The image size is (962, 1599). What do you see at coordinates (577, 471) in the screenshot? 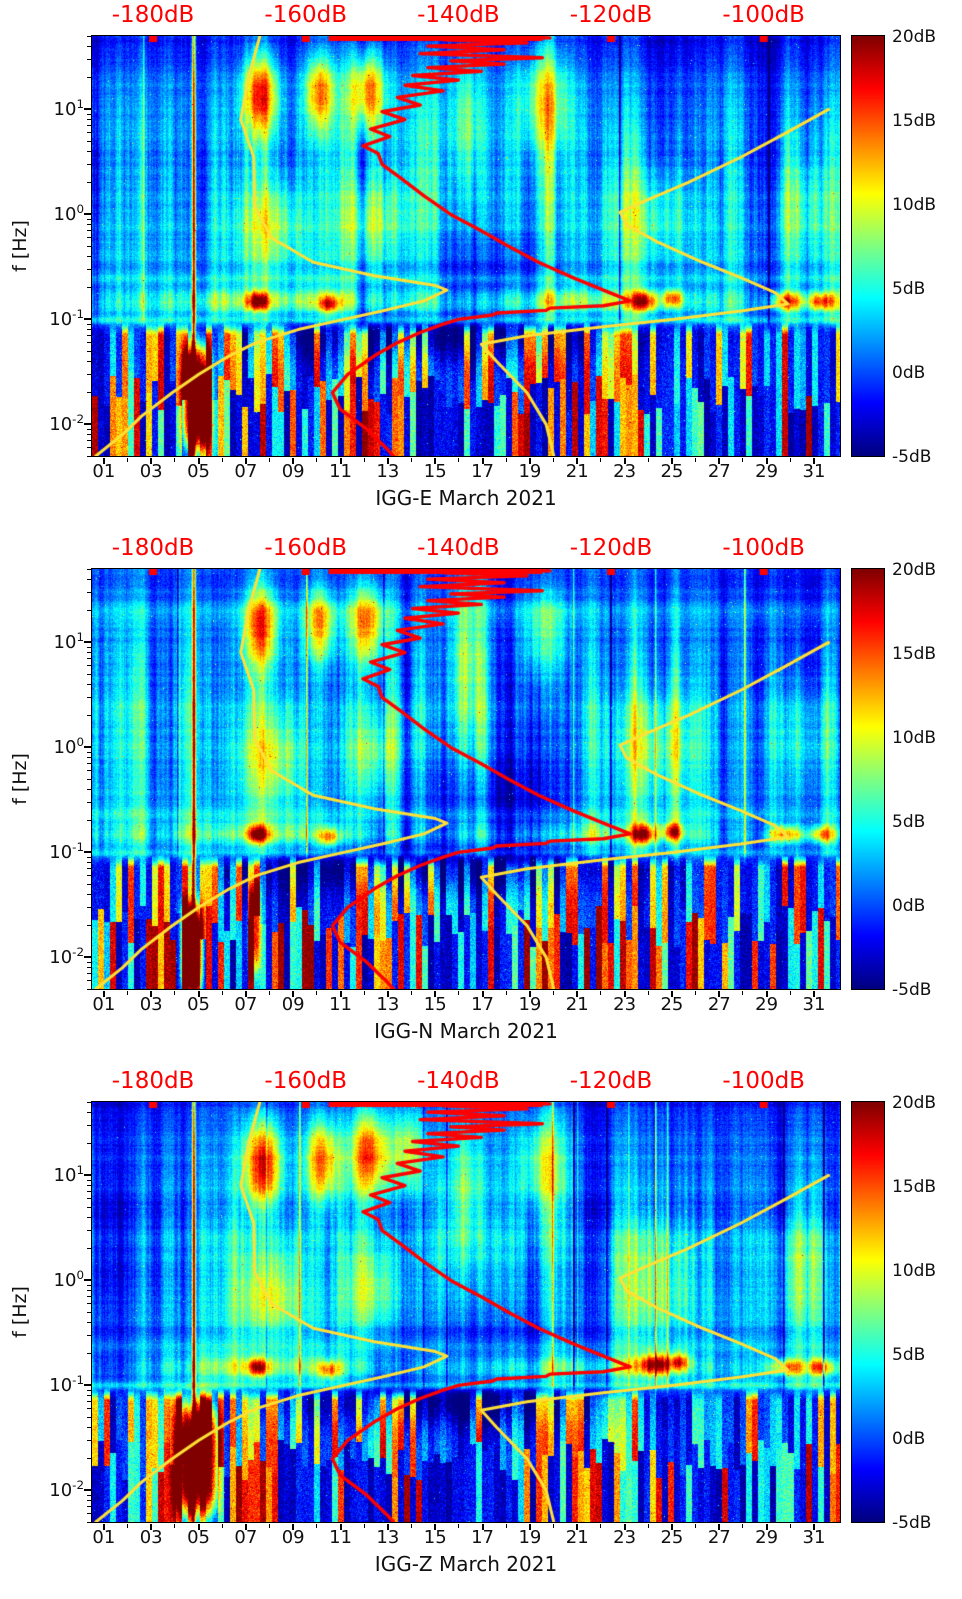
I see `x-tick-label: 21` at bounding box center [577, 471].